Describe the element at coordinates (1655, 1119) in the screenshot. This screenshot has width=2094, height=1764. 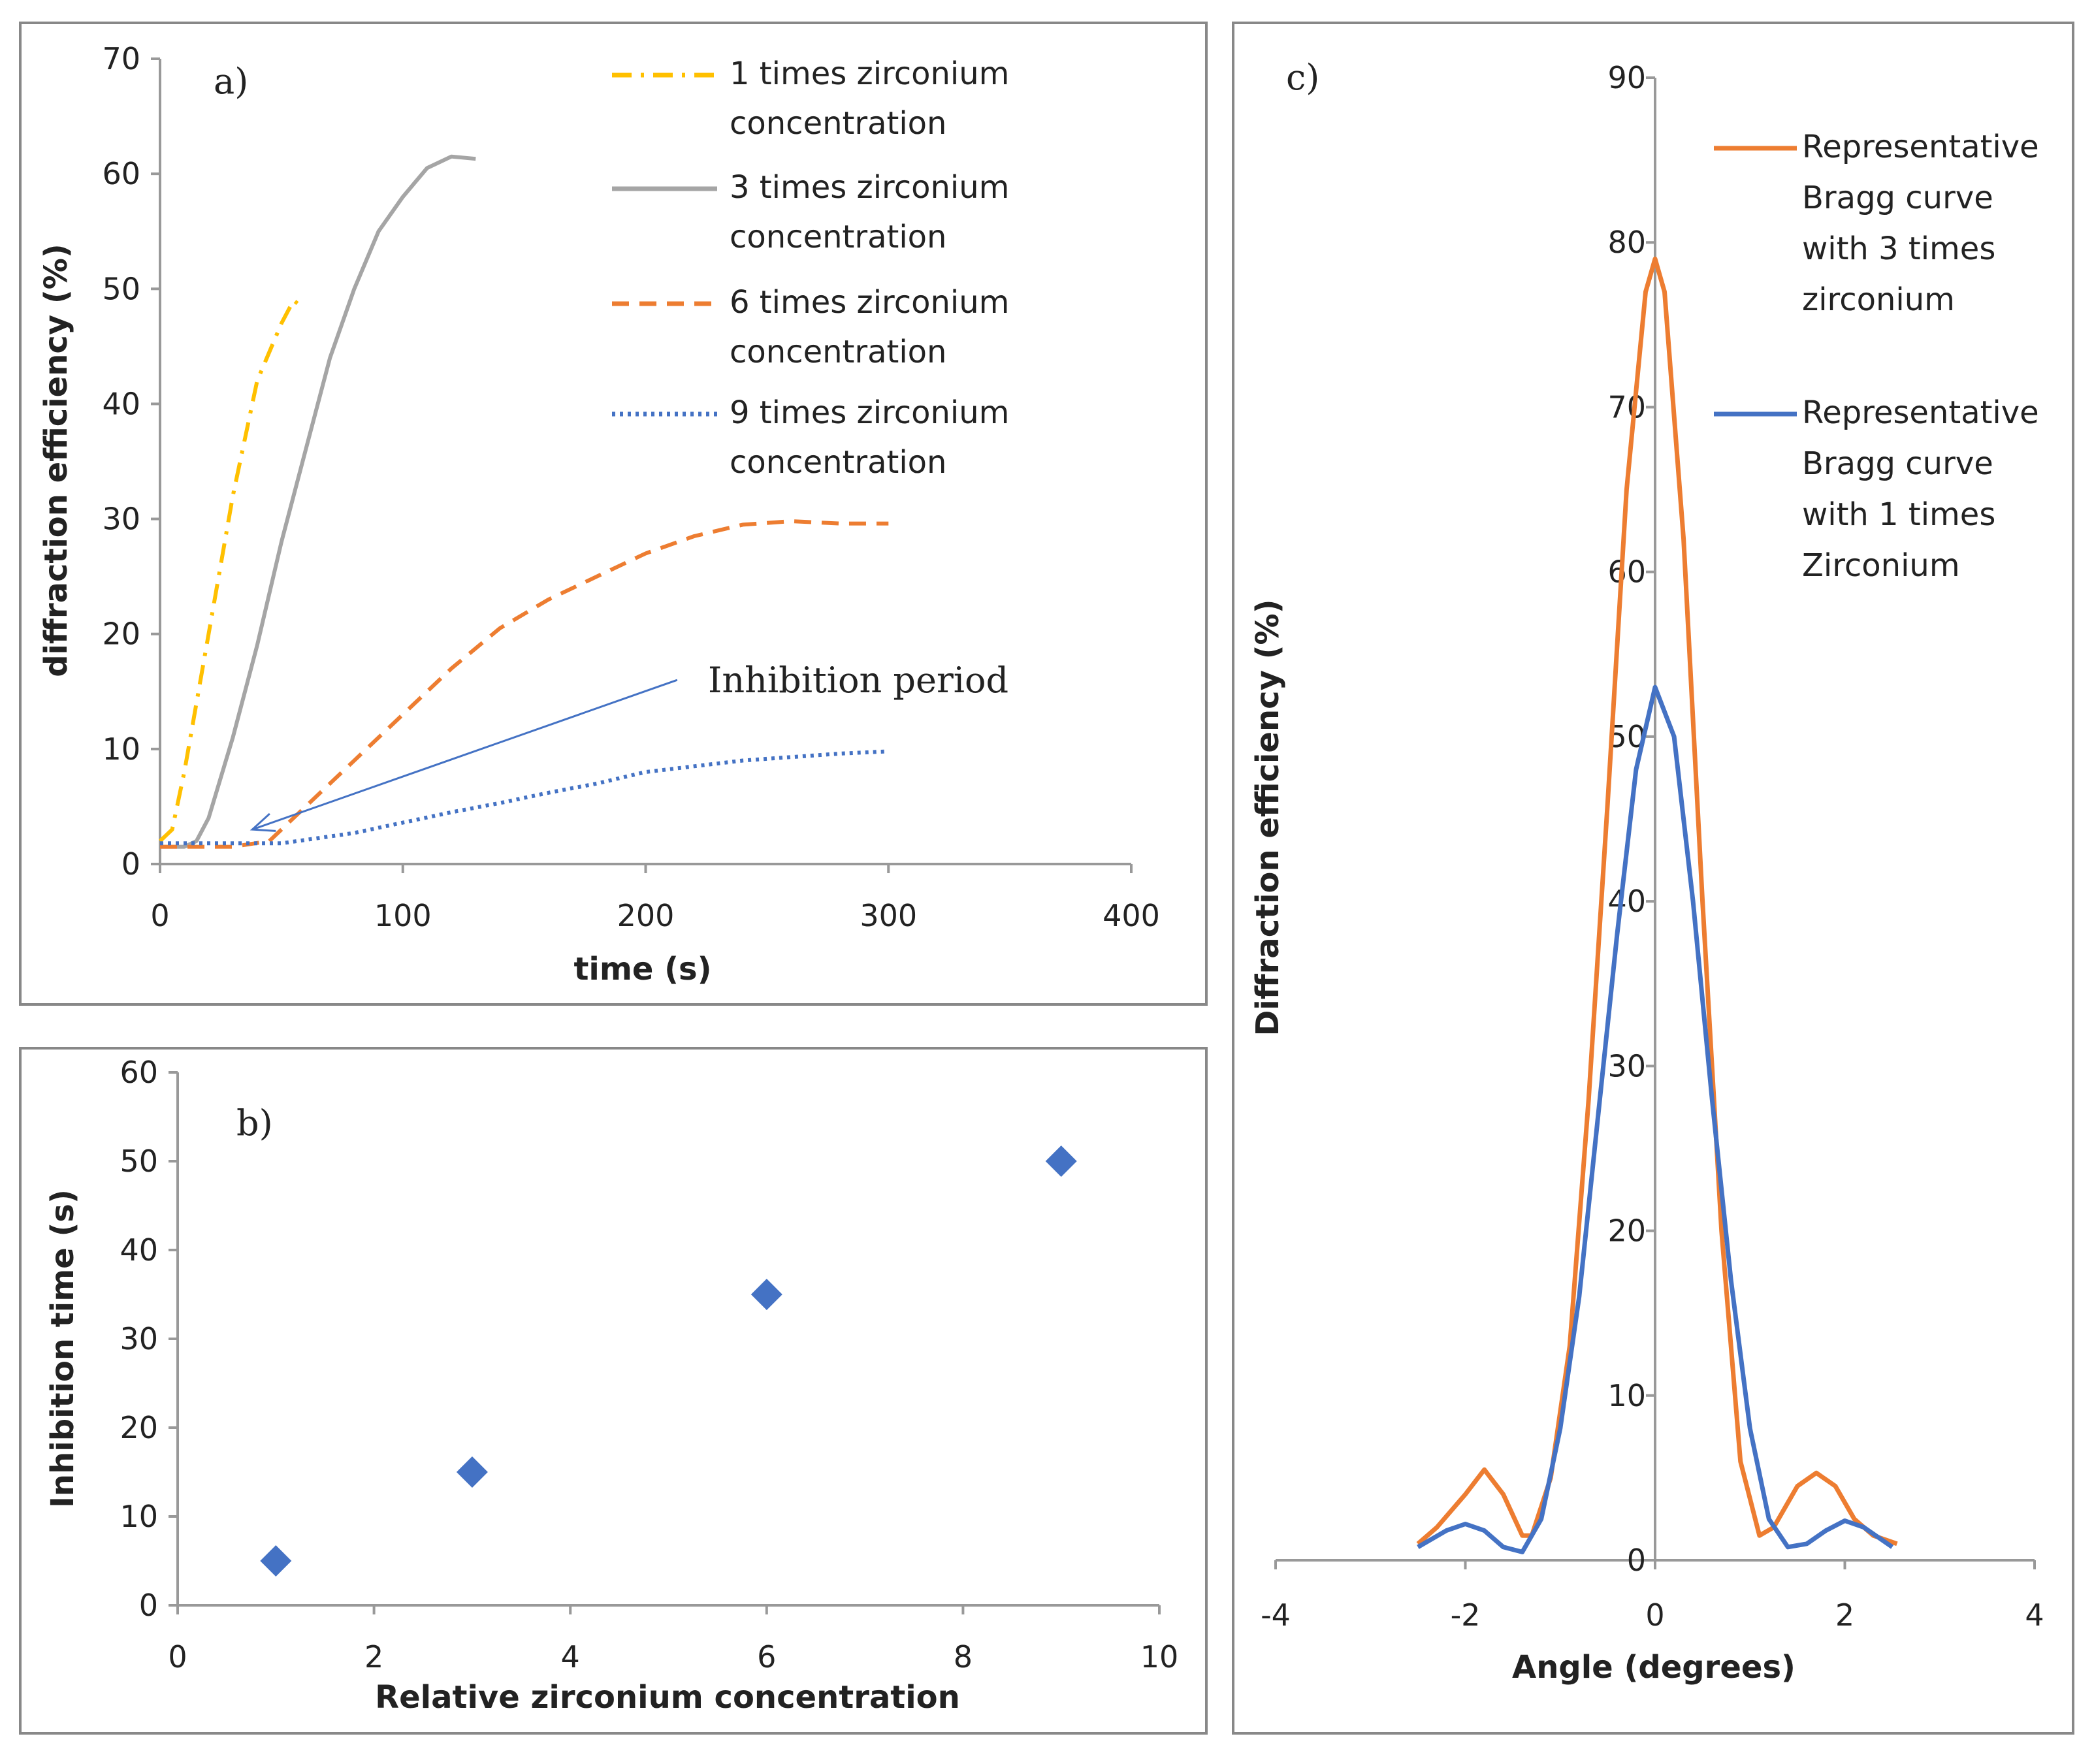
I see `panel-c-series-1-line` at that location.